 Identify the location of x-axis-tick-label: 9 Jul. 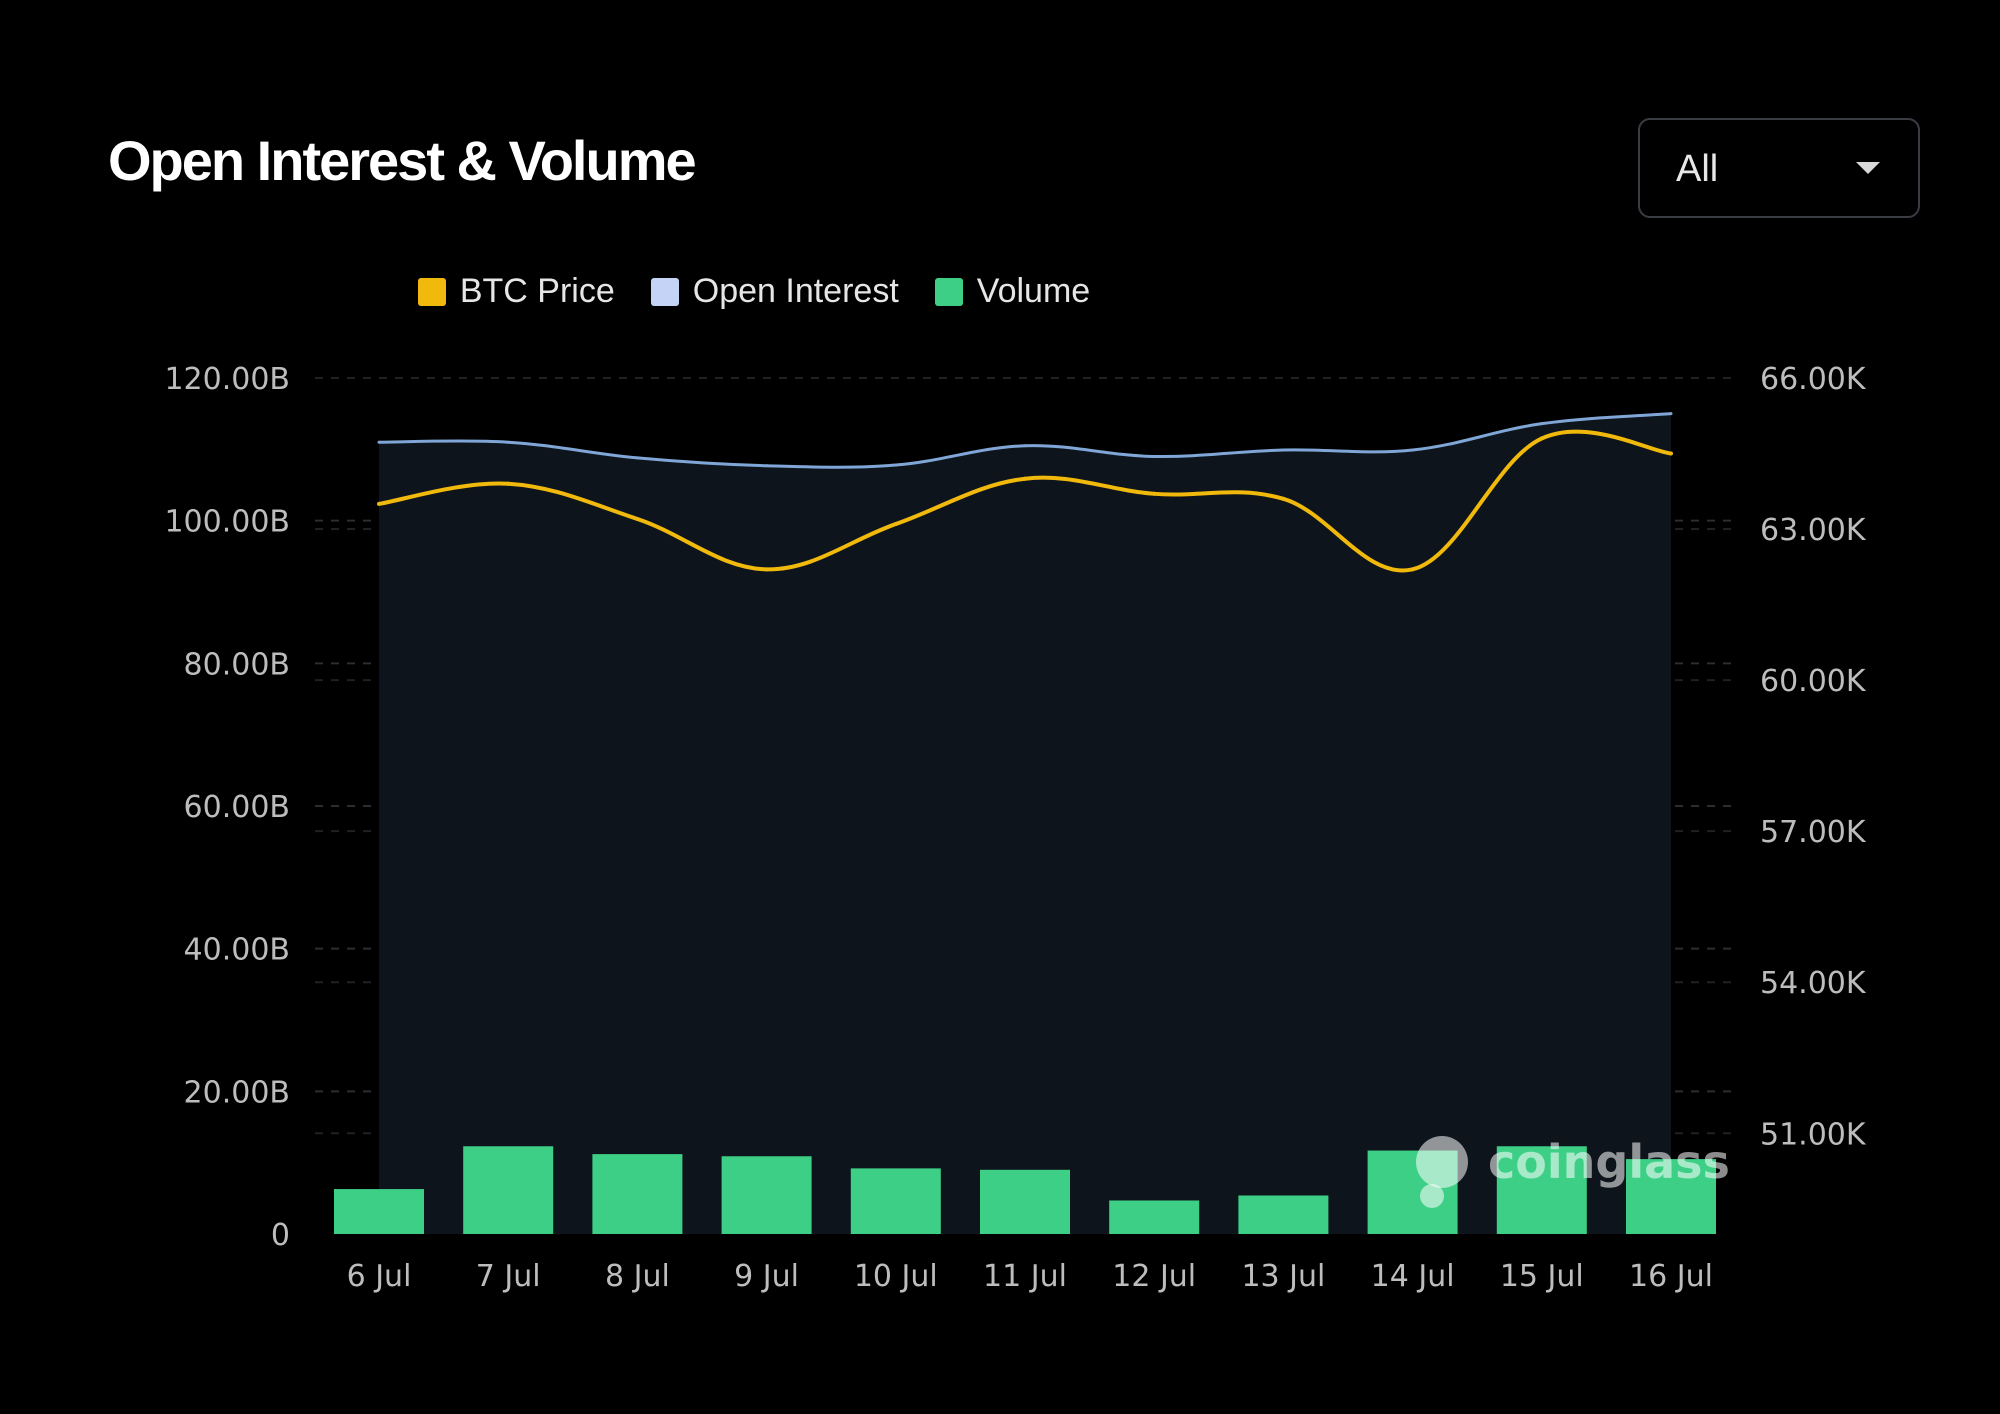
(766, 1276).